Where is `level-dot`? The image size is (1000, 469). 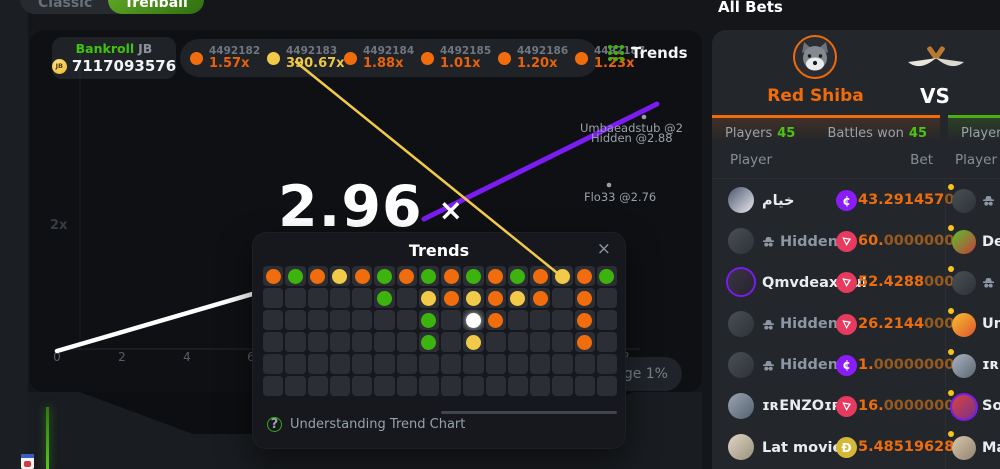 level-dot is located at coordinates (951, 228).